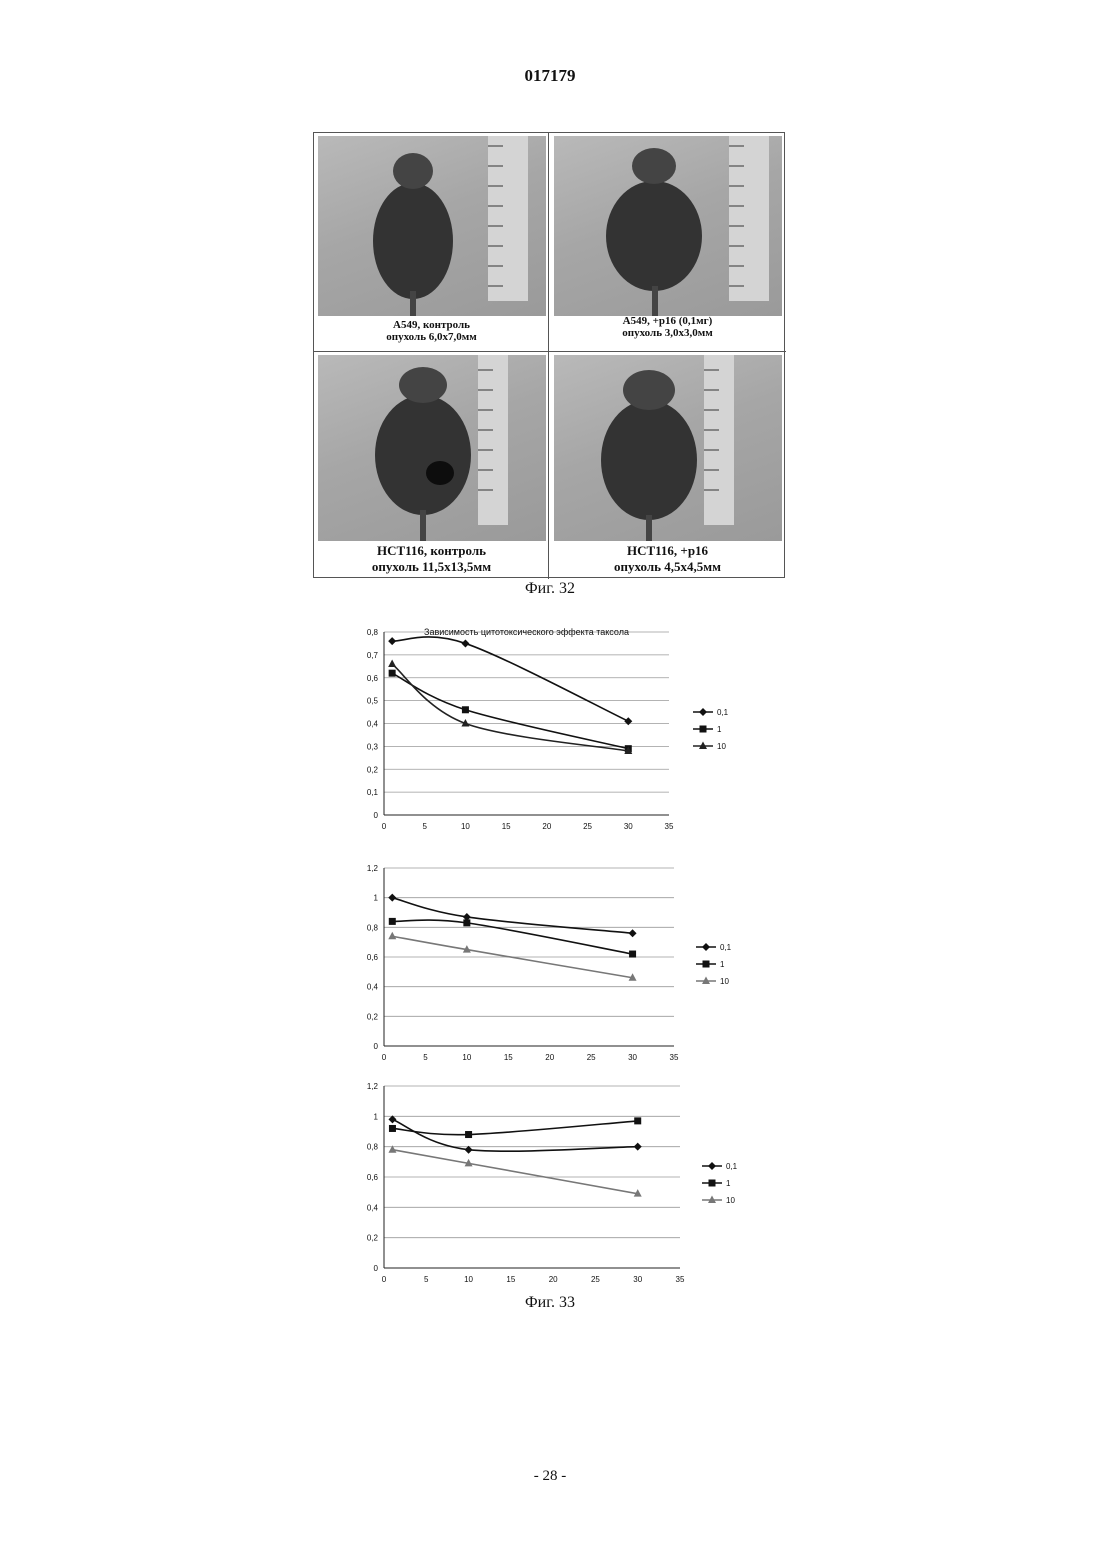 This screenshot has height=1556, width=1100. Describe the element at coordinates (373, 868) in the screenshot. I see `y-tick-label: 1,2` at that location.